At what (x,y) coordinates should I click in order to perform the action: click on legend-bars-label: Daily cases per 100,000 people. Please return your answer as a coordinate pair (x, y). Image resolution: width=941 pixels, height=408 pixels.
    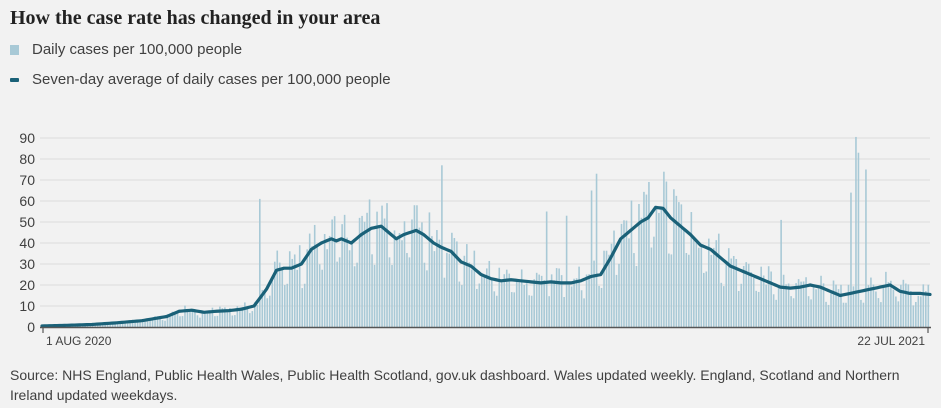
    Looking at the image, I should click on (137, 49).